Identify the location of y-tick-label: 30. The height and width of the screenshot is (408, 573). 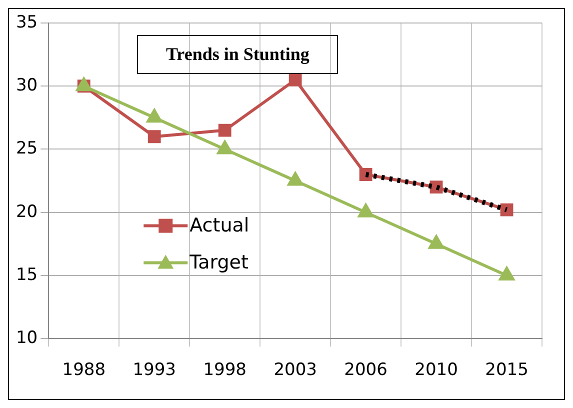
(27, 86).